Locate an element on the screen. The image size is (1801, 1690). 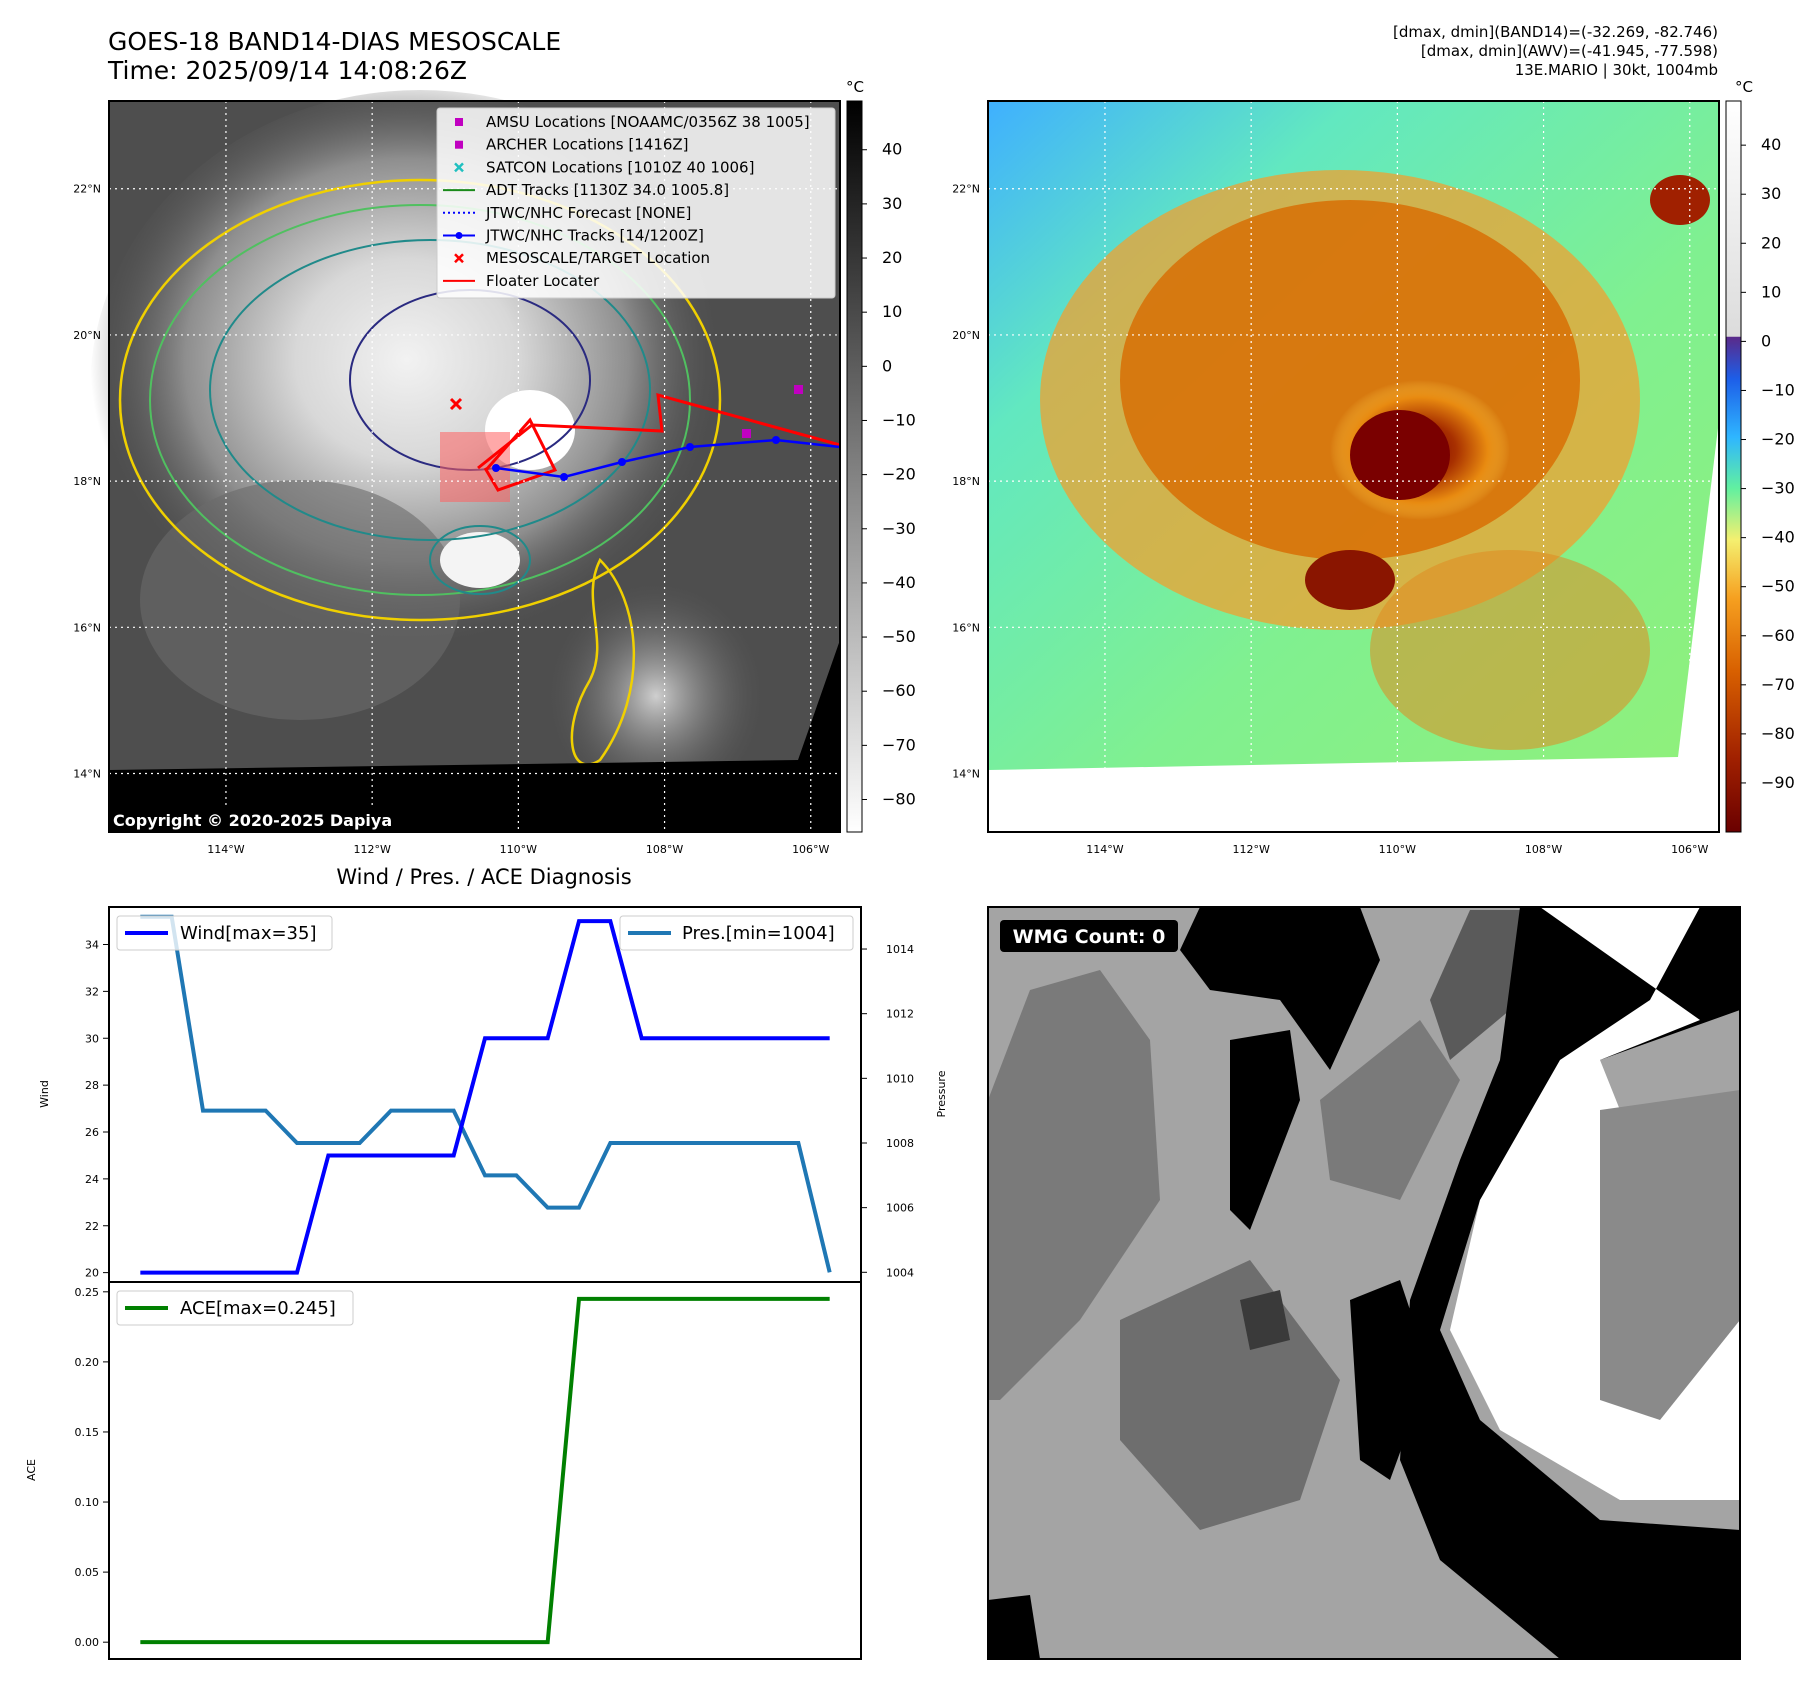
stats-line-1: [dmax, dmin](BAND14)=(-32.269, -82.746) is located at coordinates (1555, 32).